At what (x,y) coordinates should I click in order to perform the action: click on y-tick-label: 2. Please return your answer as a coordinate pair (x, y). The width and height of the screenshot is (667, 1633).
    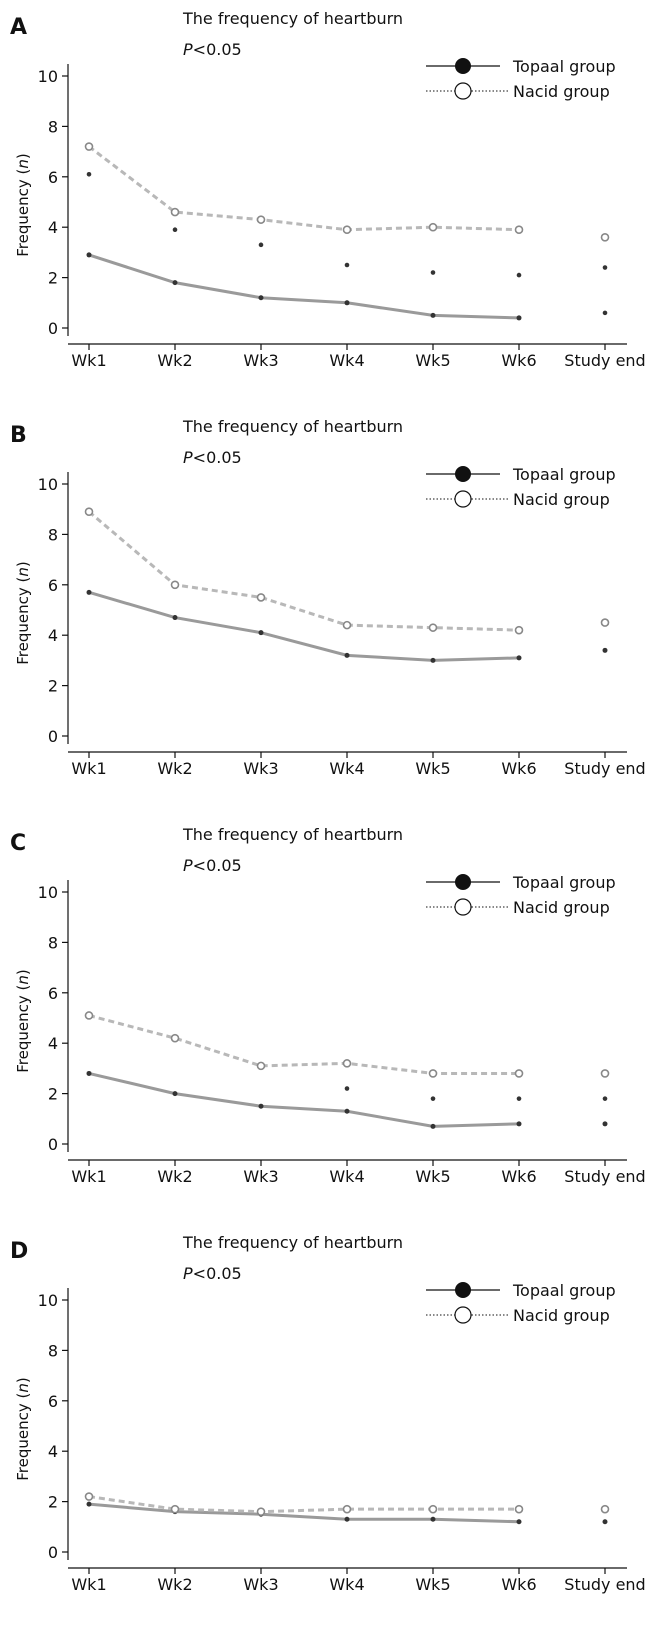
    Looking at the image, I should click on (53, 278).